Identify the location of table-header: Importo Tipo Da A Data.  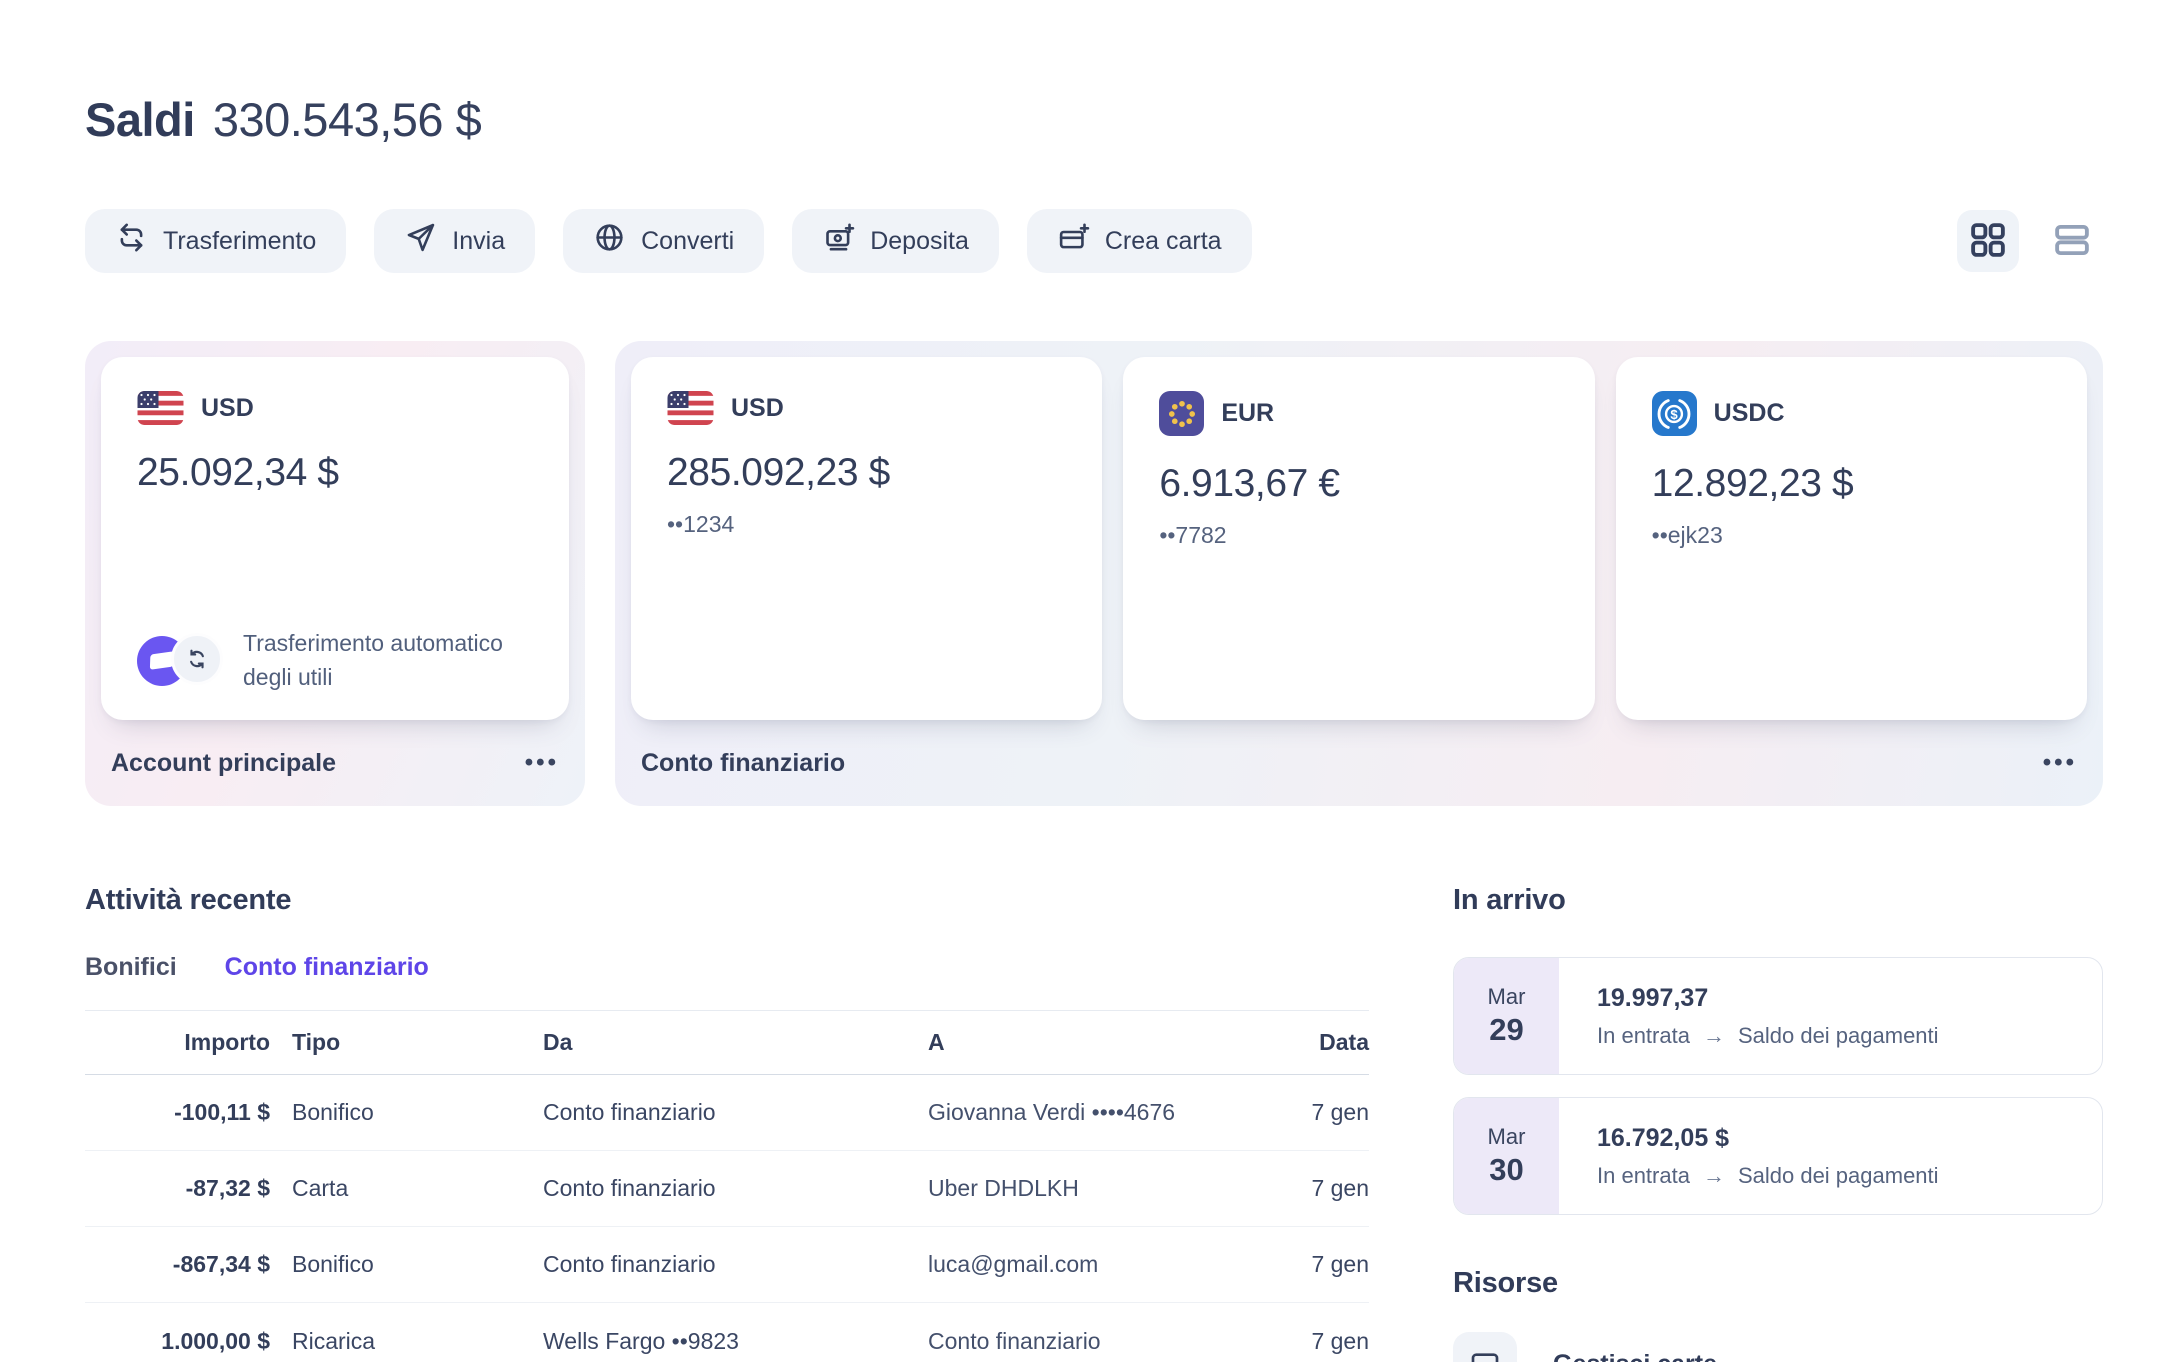
(727, 1043).